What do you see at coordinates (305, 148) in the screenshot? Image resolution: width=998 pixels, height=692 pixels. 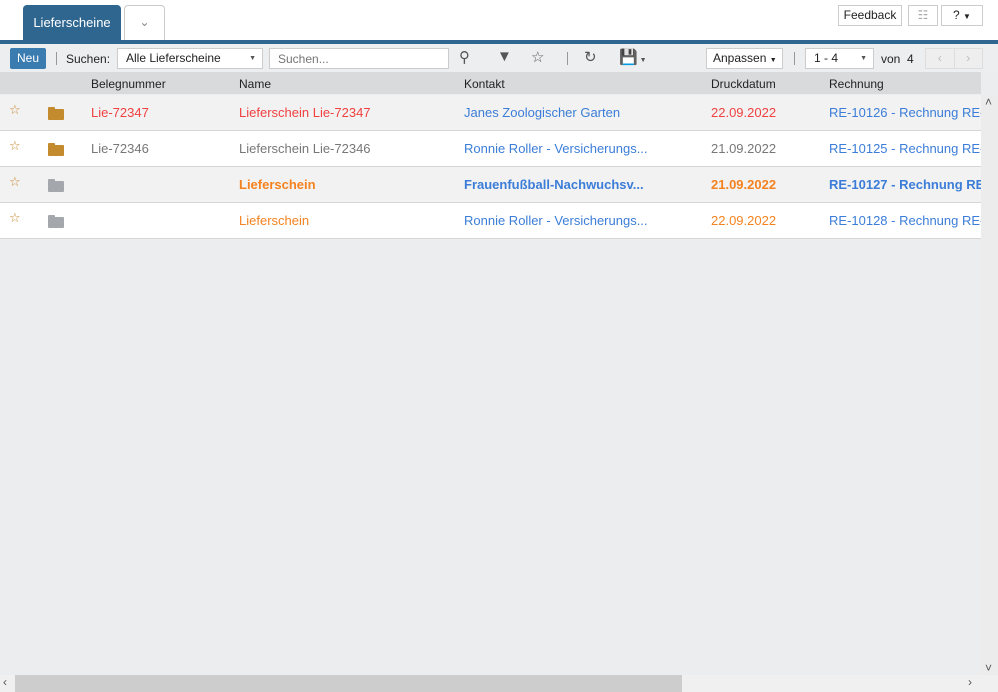 I see `cell-name: Lieferschein Lie-72346` at bounding box center [305, 148].